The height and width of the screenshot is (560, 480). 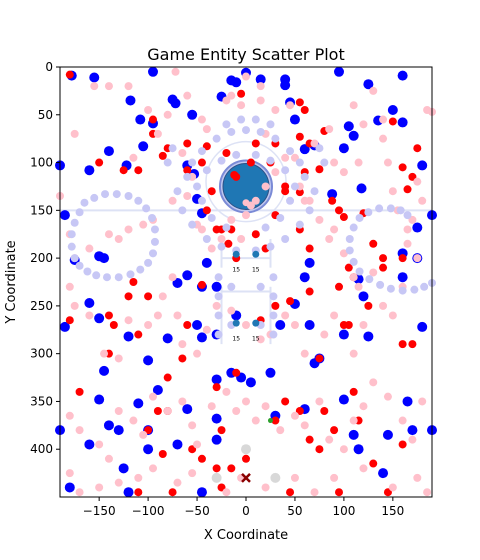 I want to click on x-tick-label: 150, so click(x=392, y=511).